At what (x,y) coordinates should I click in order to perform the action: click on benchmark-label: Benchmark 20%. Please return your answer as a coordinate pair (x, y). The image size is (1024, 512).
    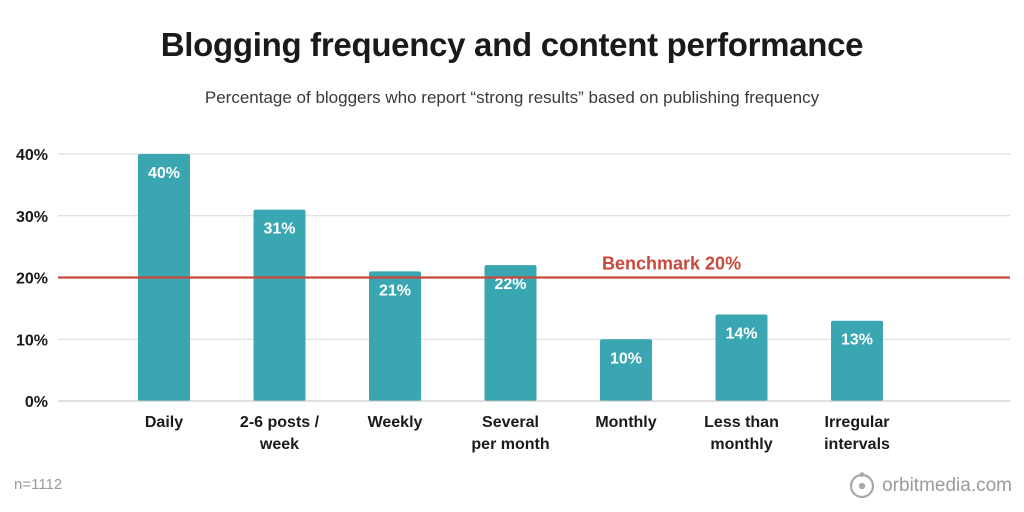
    Looking at the image, I should click on (671, 264).